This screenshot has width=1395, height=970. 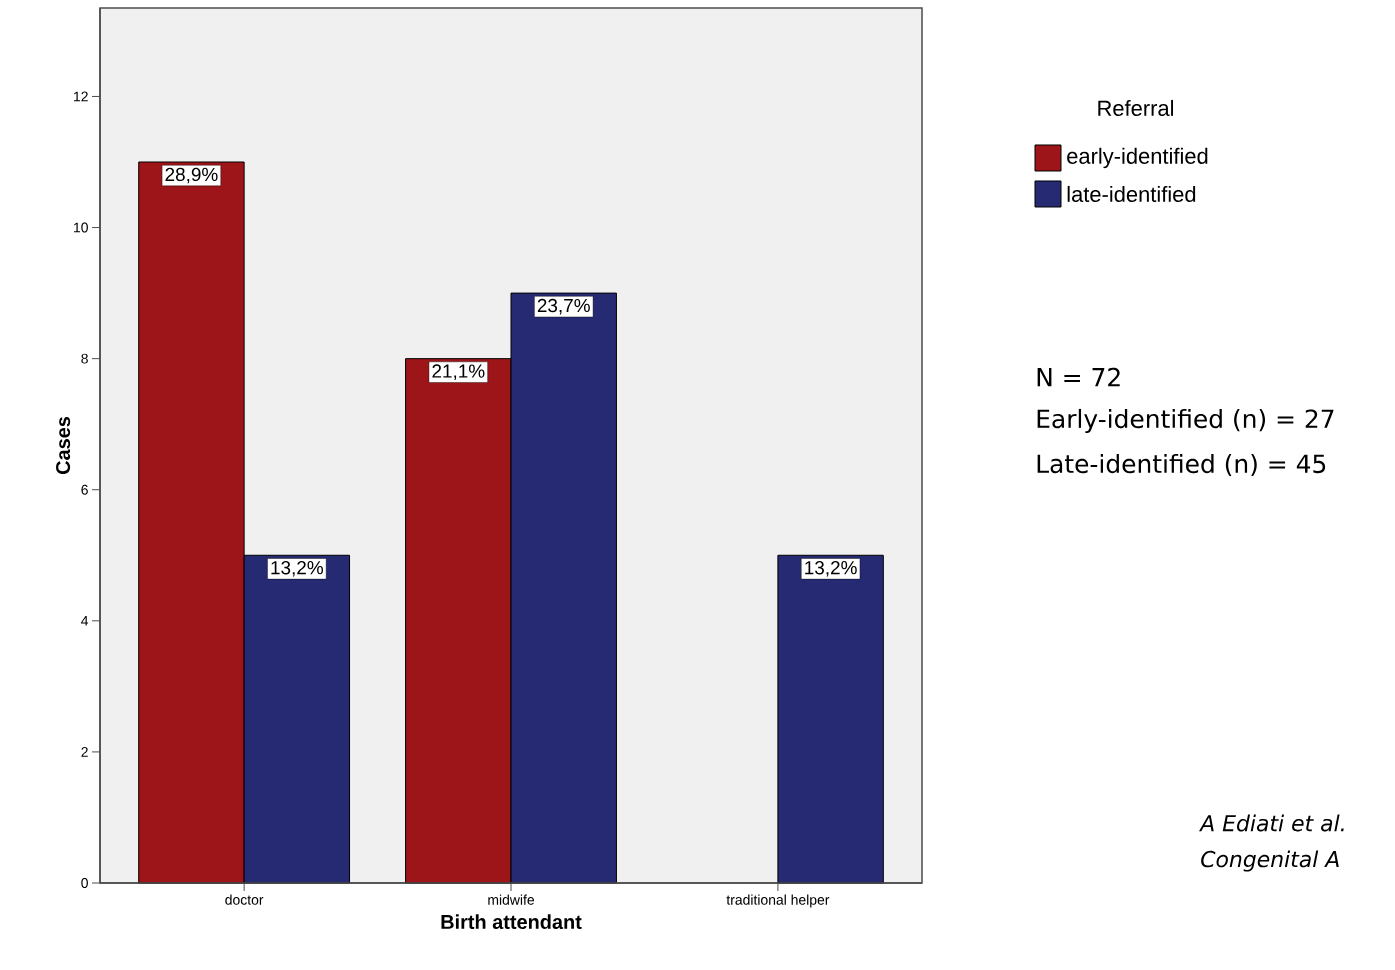 What do you see at coordinates (244, 899) in the screenshot?
I see `x-tick-label: doctor` at bounding box center [244, 899].